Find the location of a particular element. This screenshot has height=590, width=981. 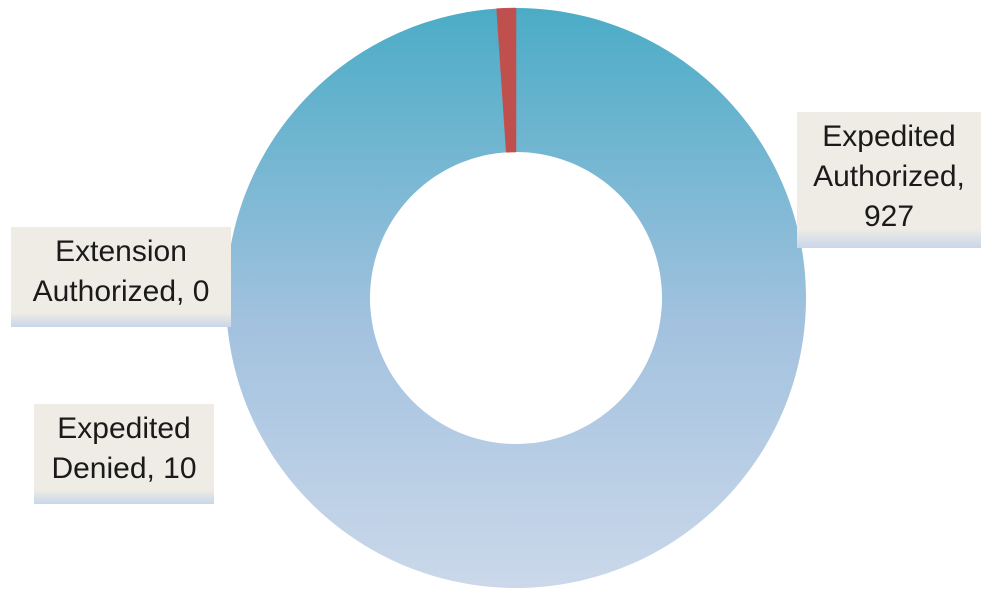

donut-slice-expedited-denied is located at coordinates (506, 80).